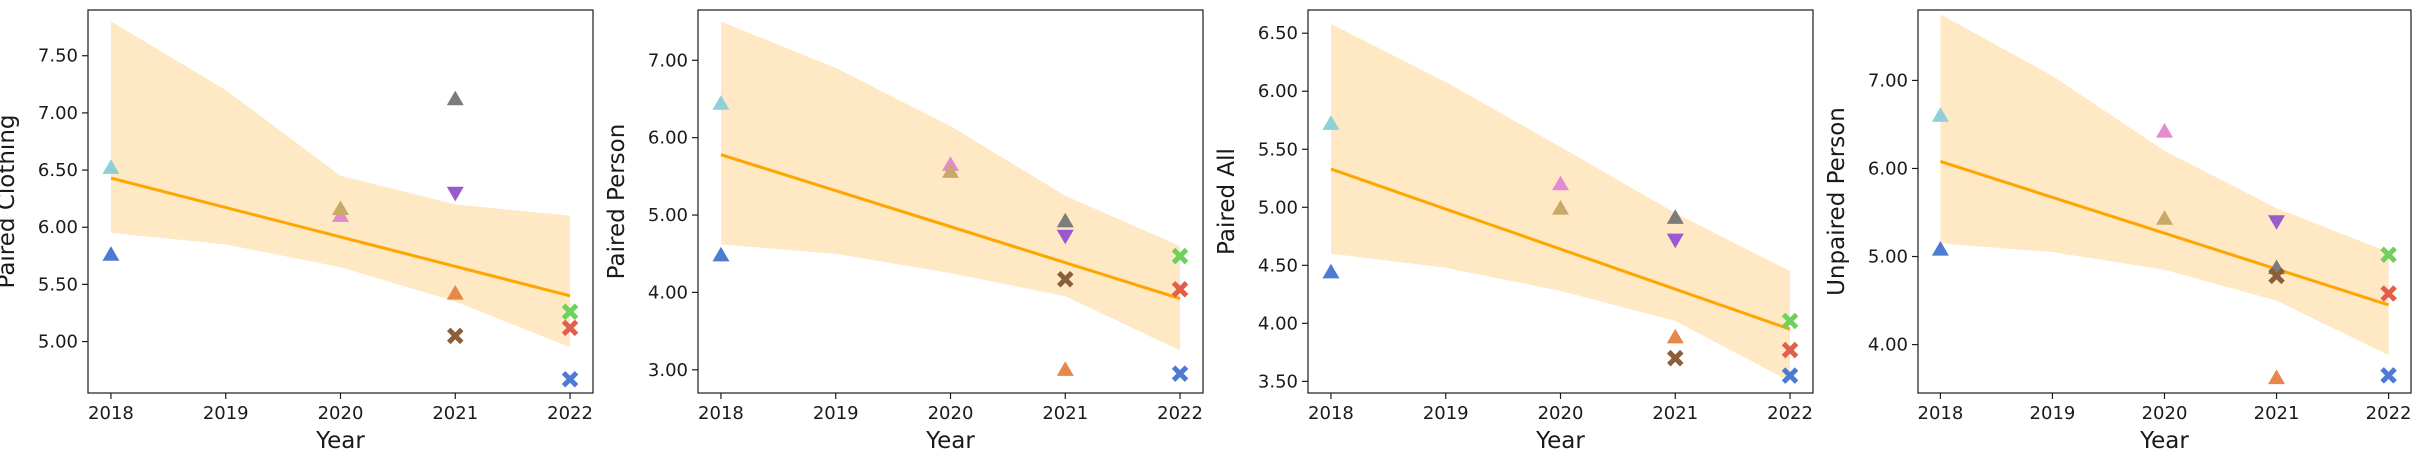 This screenshot has height=461, width=2423. Describe the element at coordinates (1278, 33) in the screenshot. I see `y-tick-label: 6.50` at that location.